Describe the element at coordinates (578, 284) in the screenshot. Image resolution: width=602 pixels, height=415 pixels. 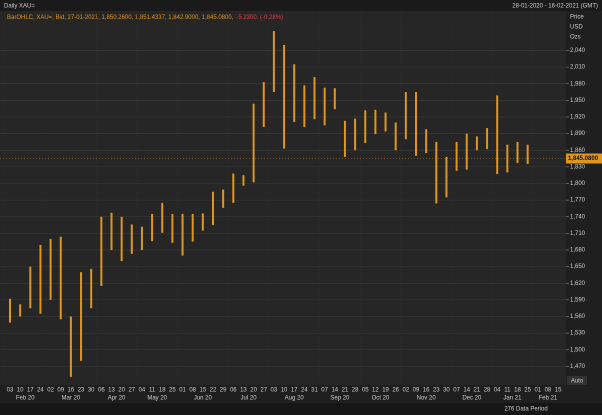
I see `y-tick-label: 1,620` at that location.